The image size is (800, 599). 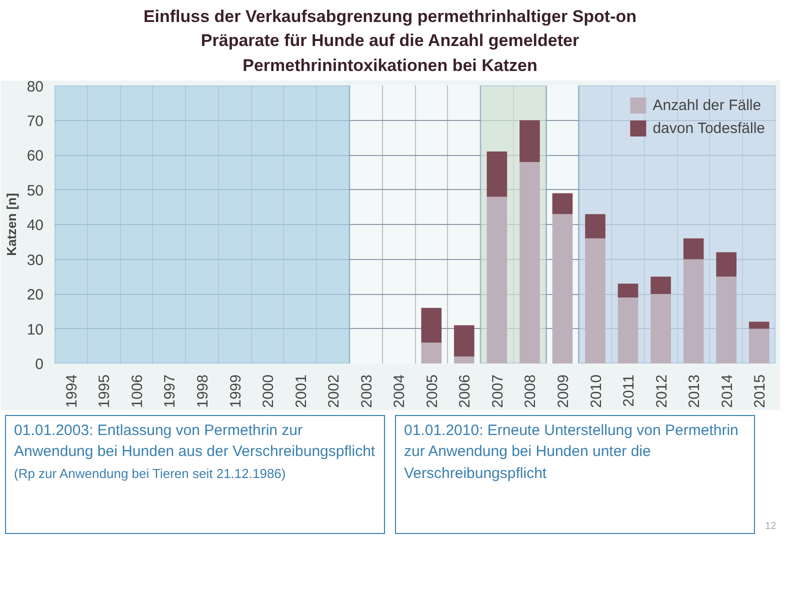 What do you see at coordinates (572, 452) in the screenshot?
I see `text: 01.01.2010: Erneute Unterstellung von Permethrin zur Anwendung bei Hunden unter die Verschreibungspflicht` at bounding box center [572, 452].